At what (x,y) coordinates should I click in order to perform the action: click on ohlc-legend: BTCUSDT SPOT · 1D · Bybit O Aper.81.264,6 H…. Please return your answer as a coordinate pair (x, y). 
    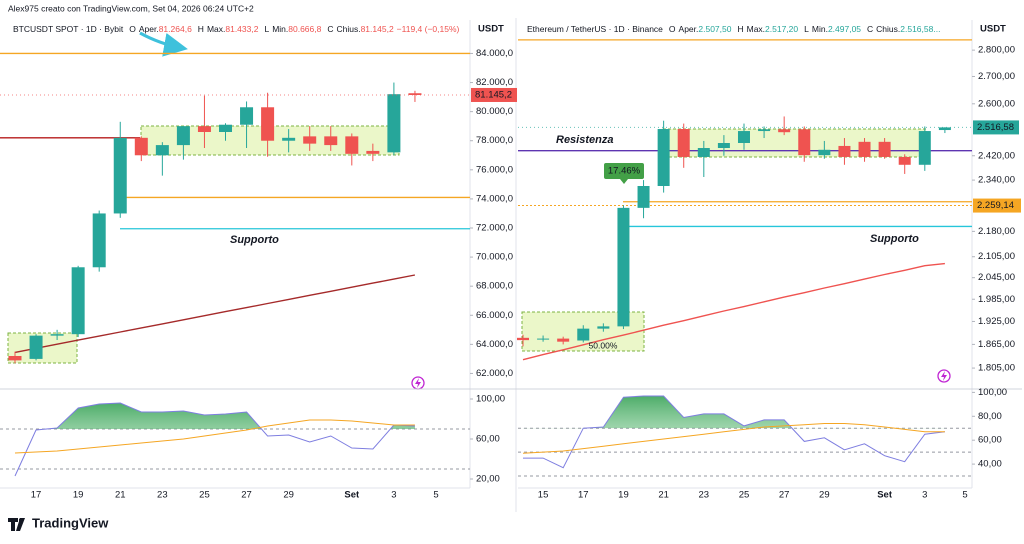
    Looking at the image, I should click on (236, 29).